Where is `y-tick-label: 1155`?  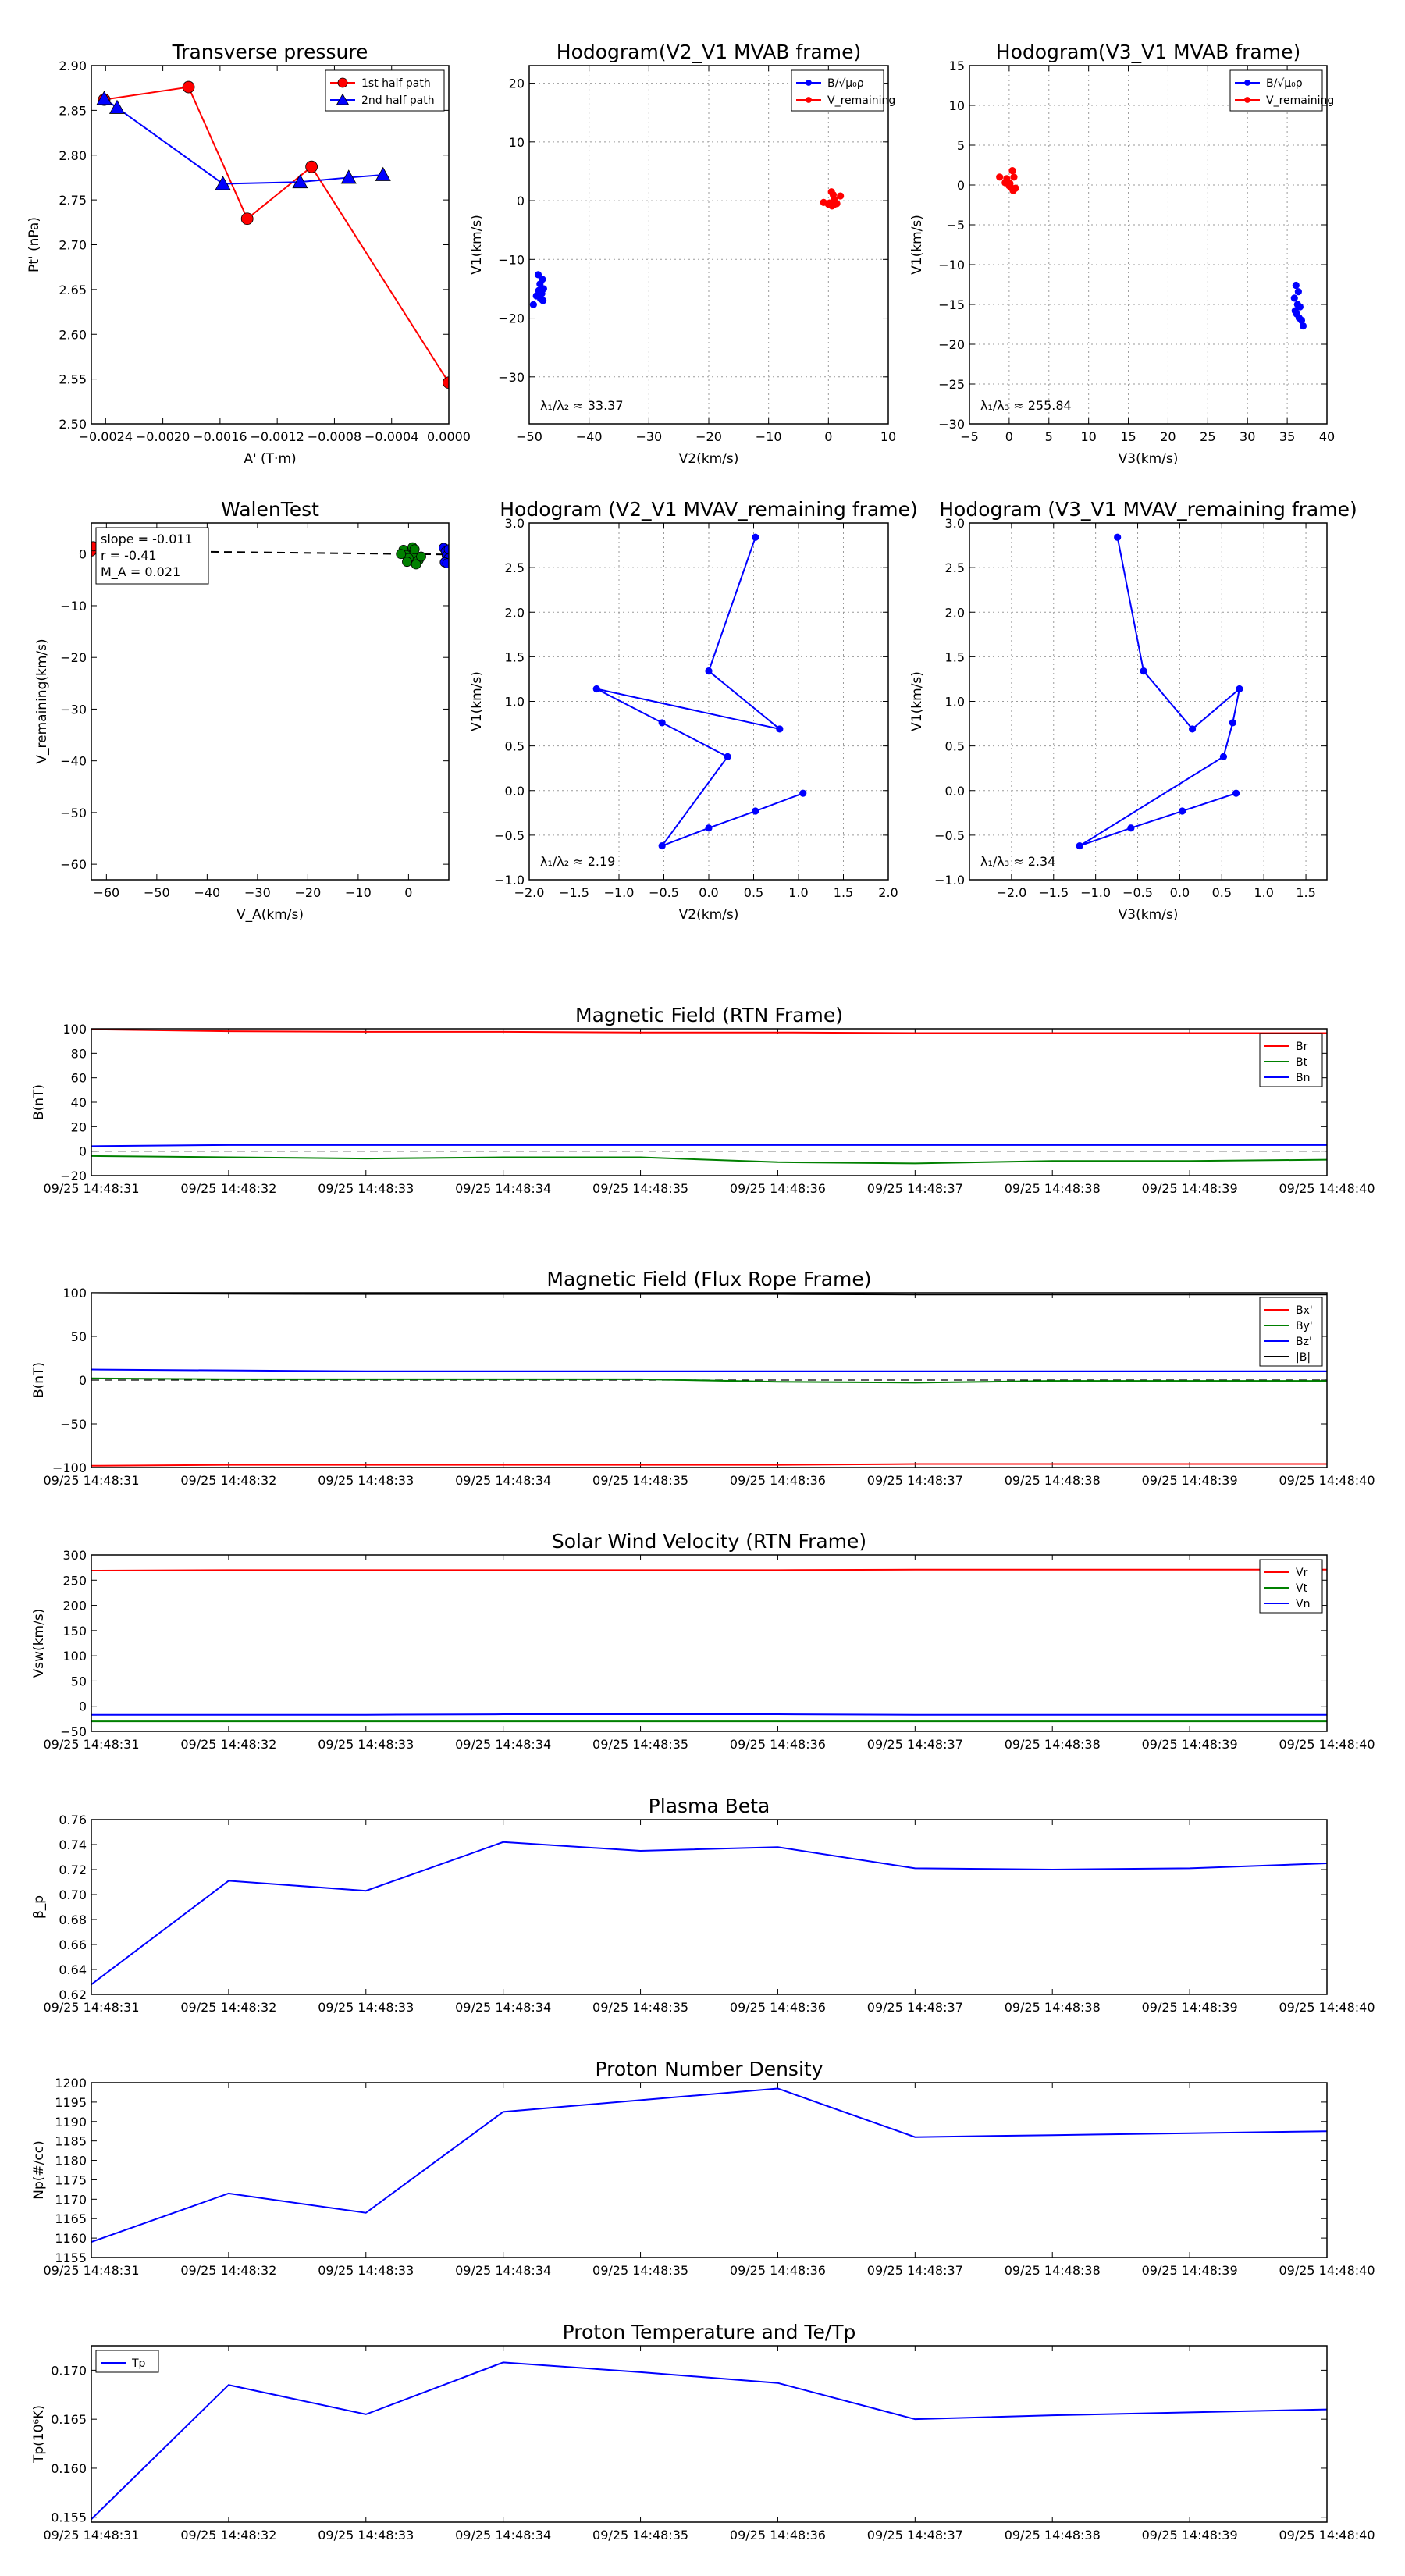 y-tick-label: 1155 is located at coordinates (71, 2257).